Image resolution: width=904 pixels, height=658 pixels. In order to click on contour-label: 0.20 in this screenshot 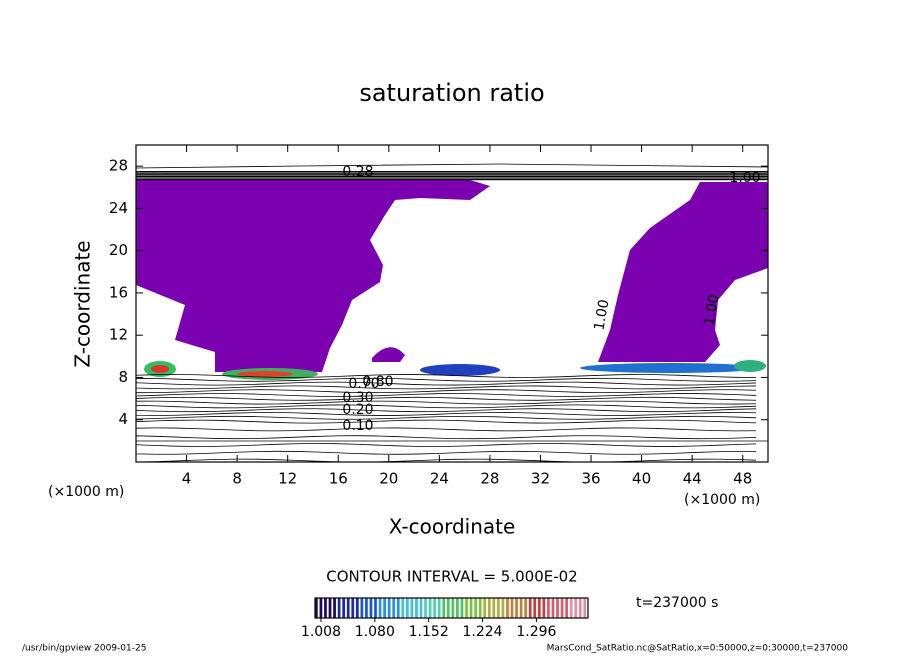, I will do `click(357, 410)`.